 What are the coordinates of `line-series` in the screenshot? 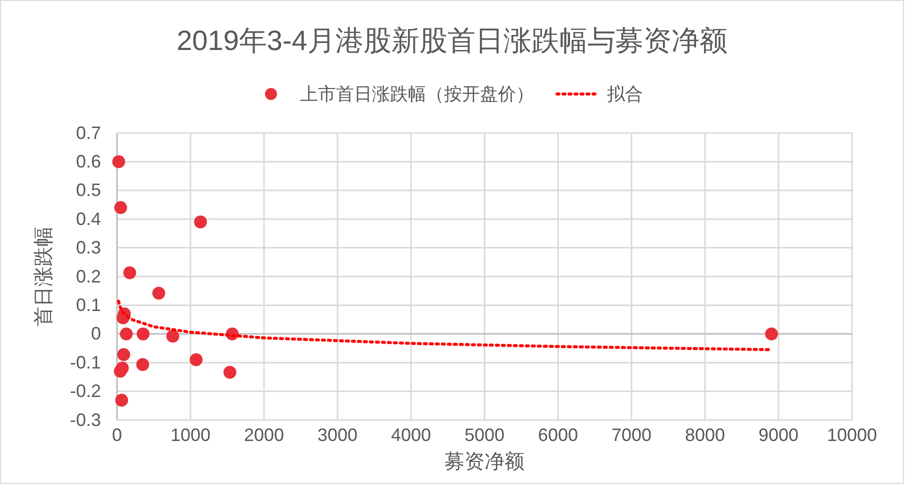 It's located at (444, 326).